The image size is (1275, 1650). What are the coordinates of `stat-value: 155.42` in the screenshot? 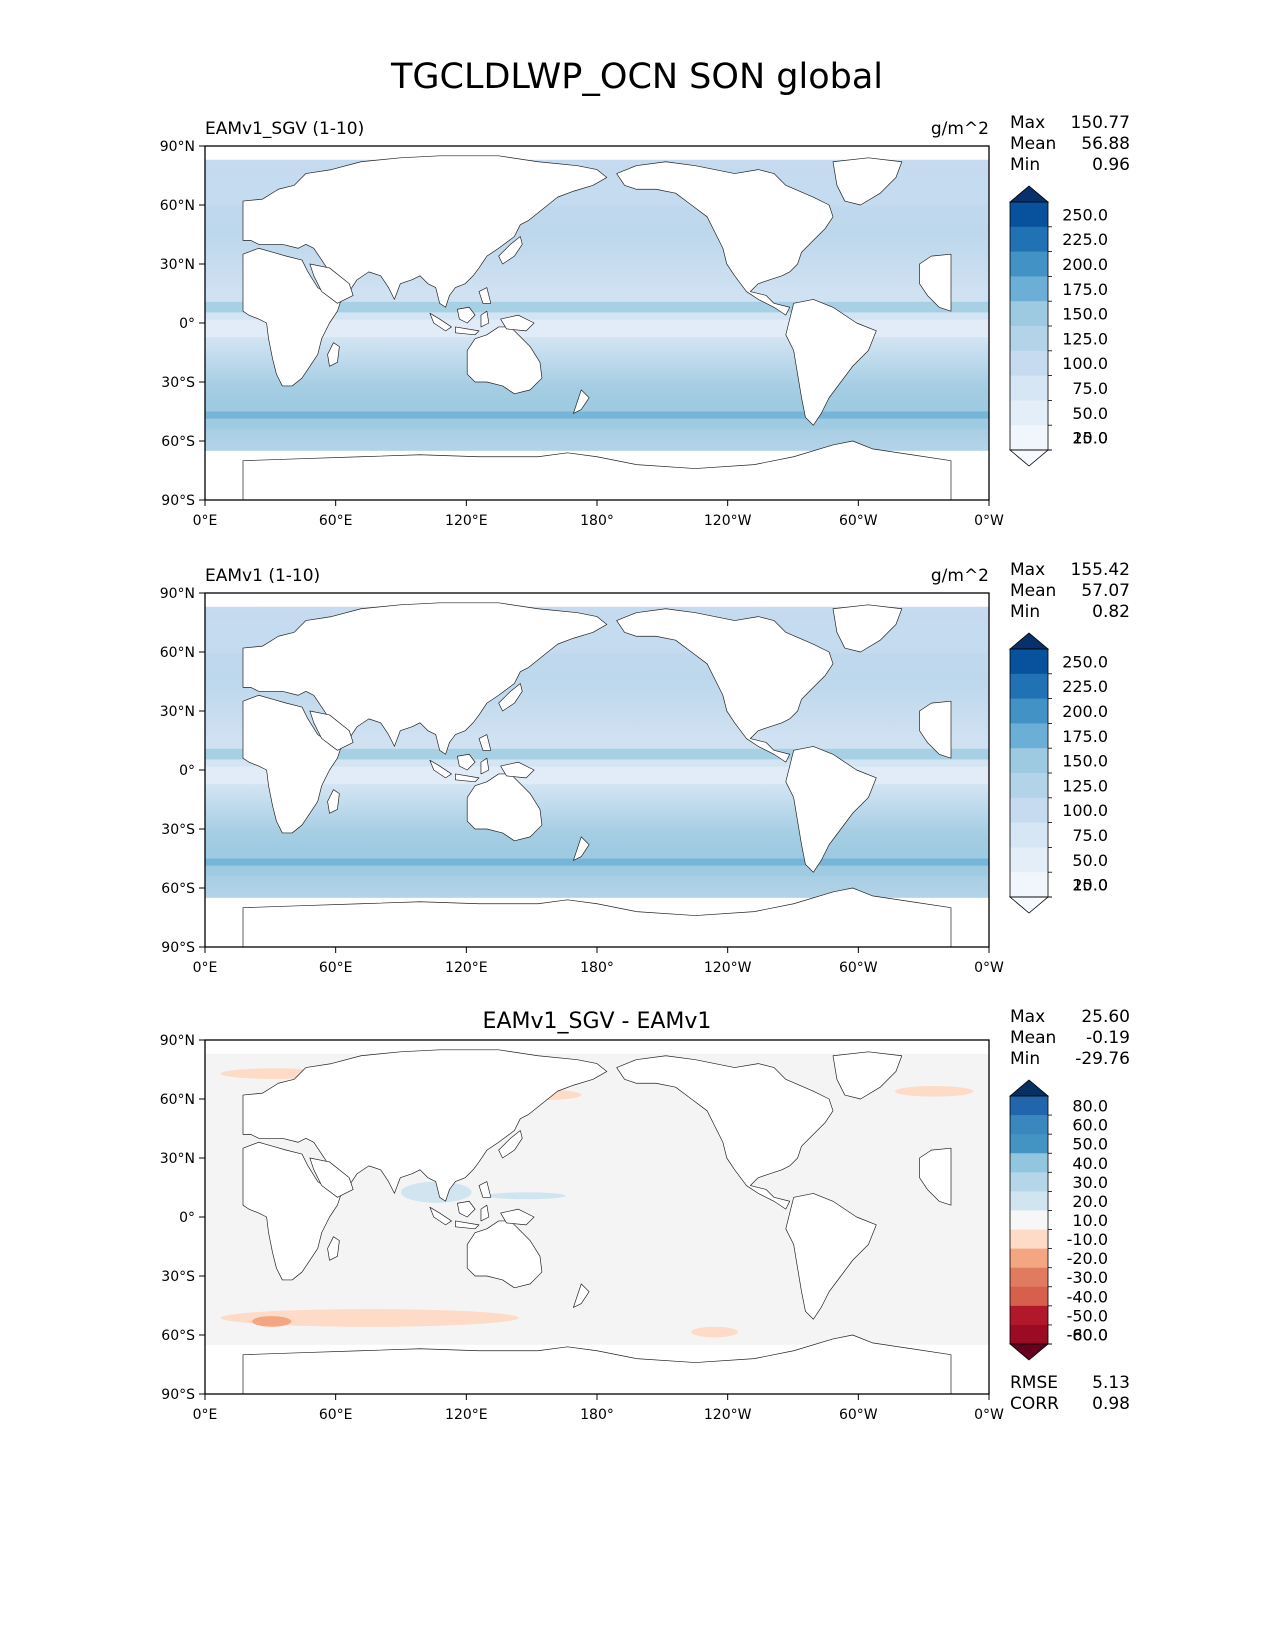 It's located at (1100, 570).